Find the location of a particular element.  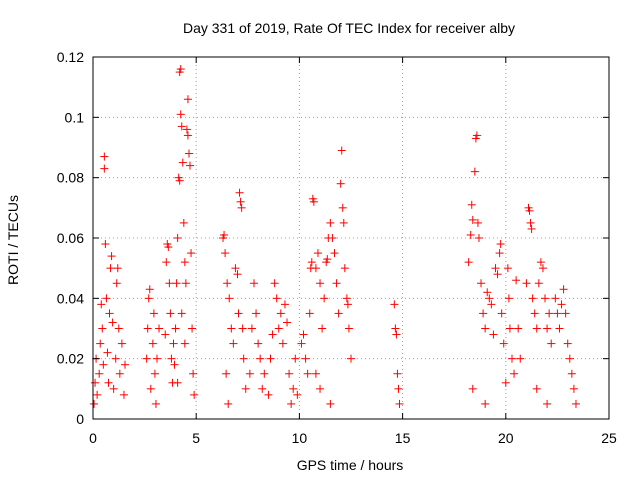

x-tick-label: 0 is located at coordinates (93, 438).